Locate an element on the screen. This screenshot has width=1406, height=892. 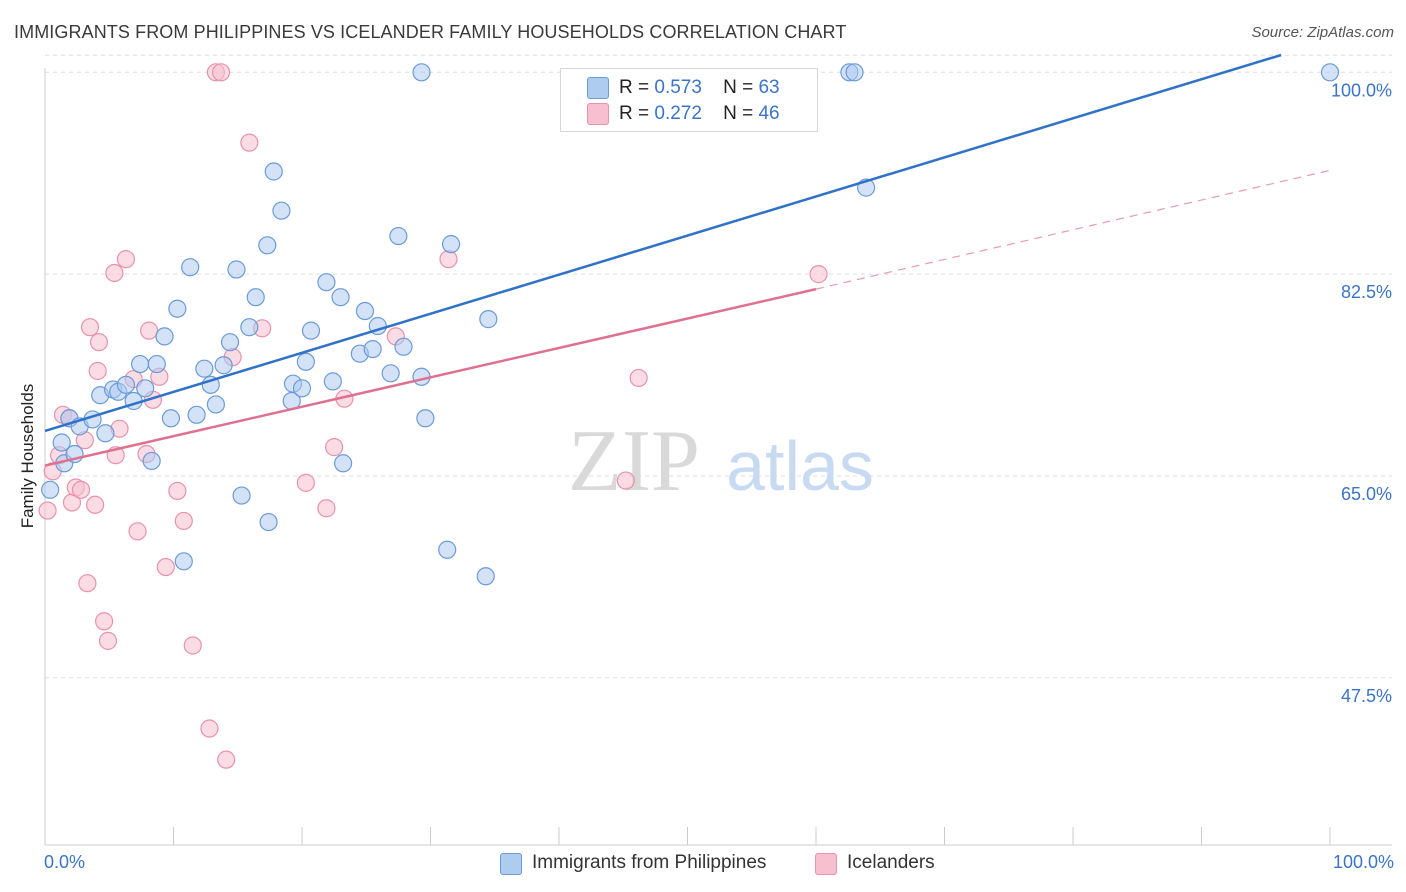
legend-n-value: 63 is located at coordinates (769, 87).